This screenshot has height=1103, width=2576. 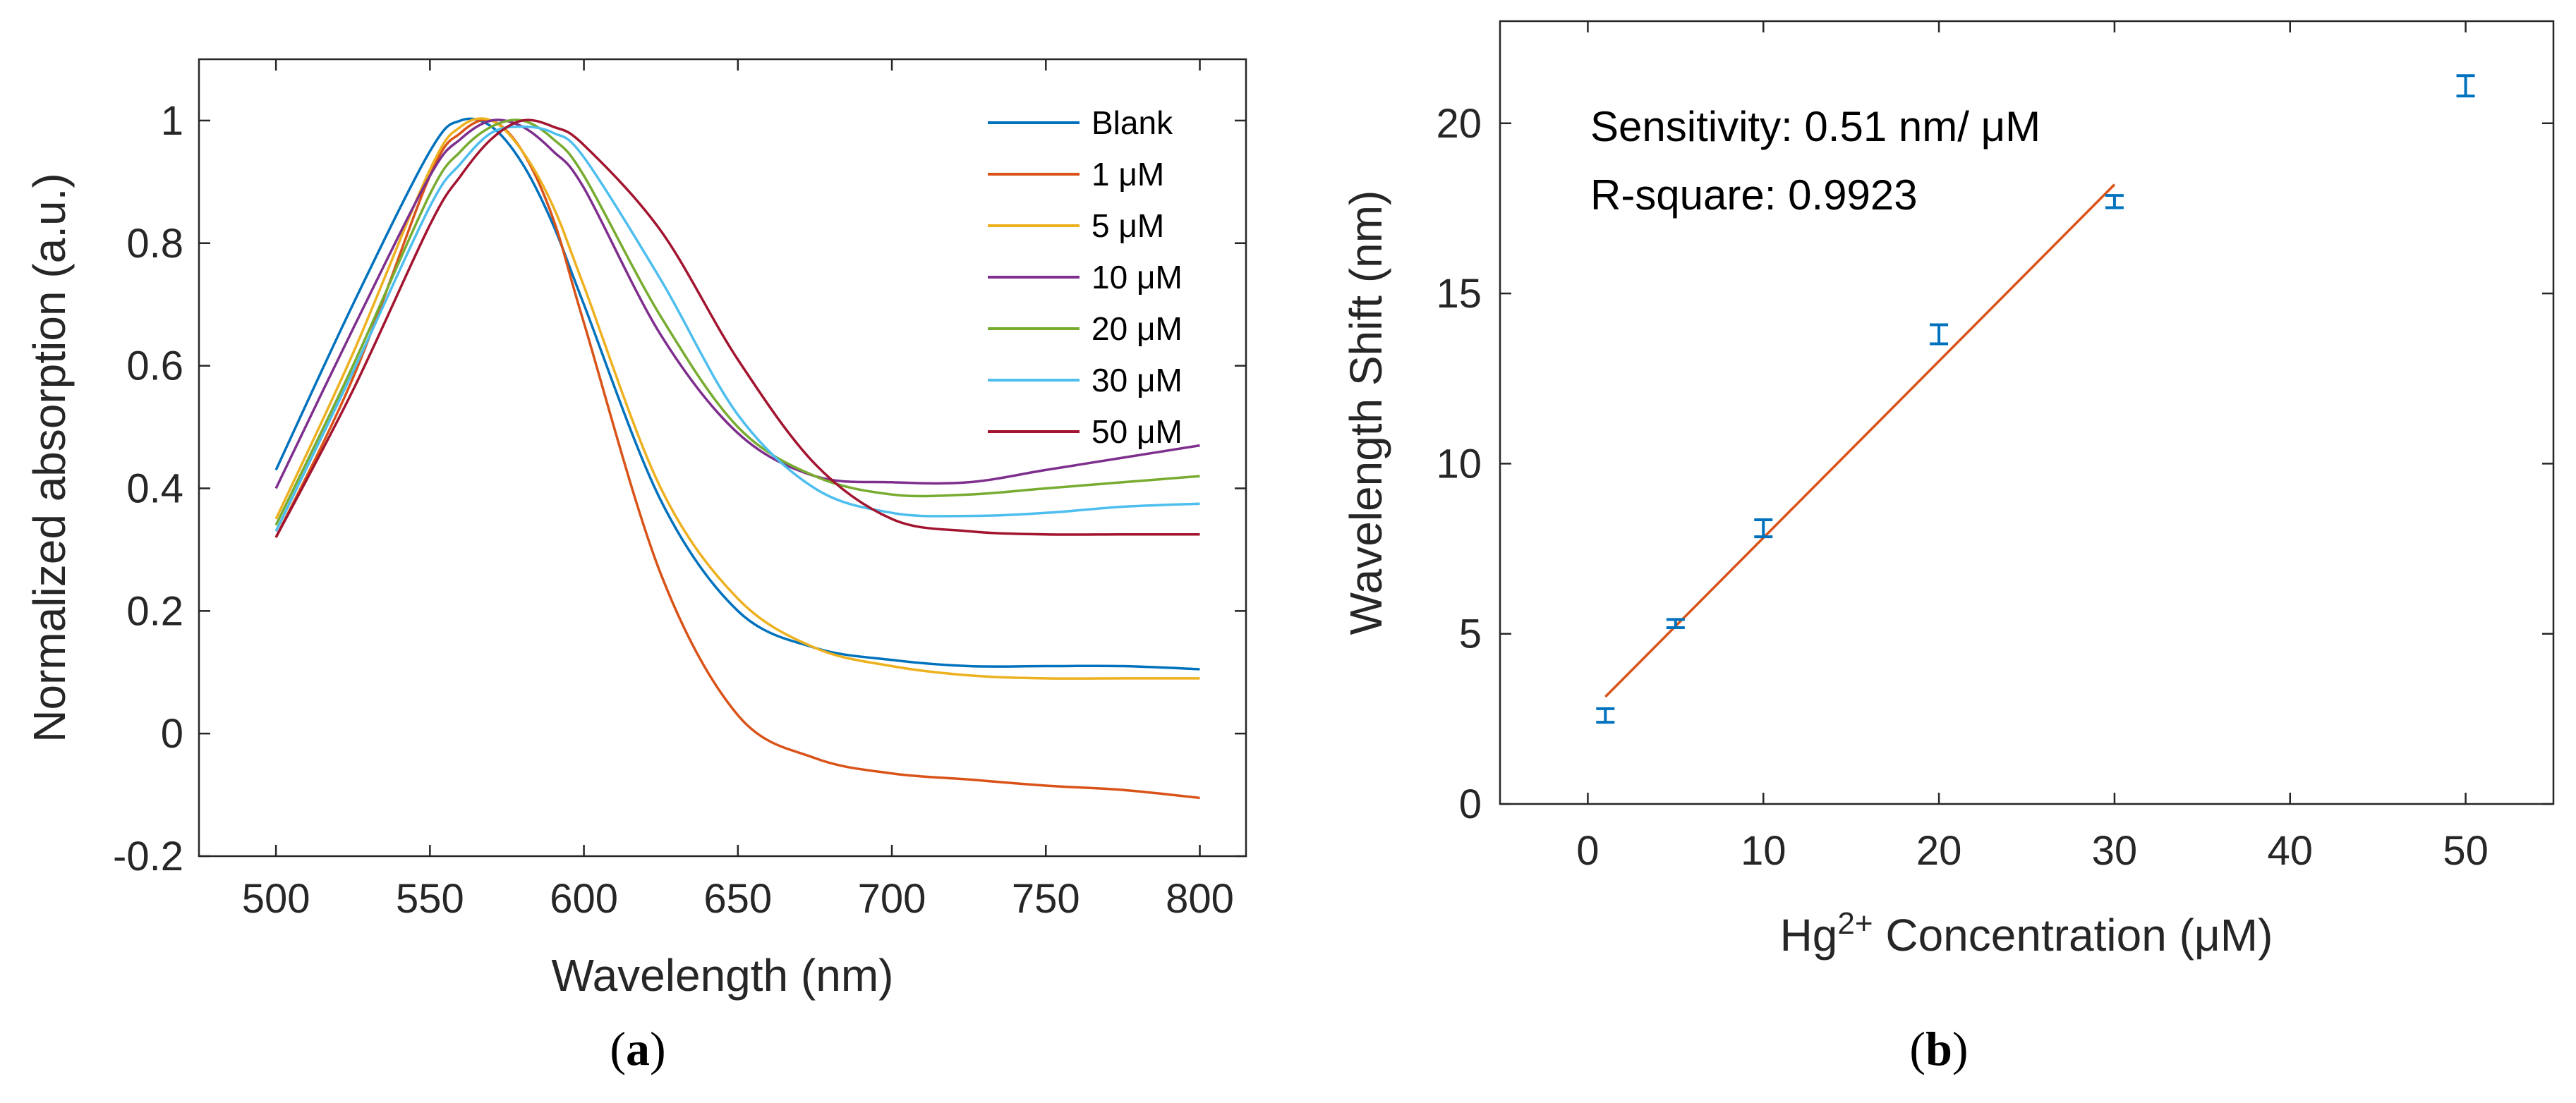 What do you see at coordinates (1459, 124) in the screenshot?
I see `panel-b-y-tick-label: 20` at bounding box center [1459, 124].